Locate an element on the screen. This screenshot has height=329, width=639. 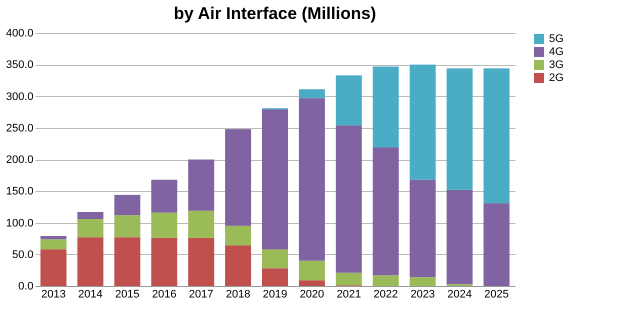
x-tick-label: 2016 is located at coordinates (164, 294).